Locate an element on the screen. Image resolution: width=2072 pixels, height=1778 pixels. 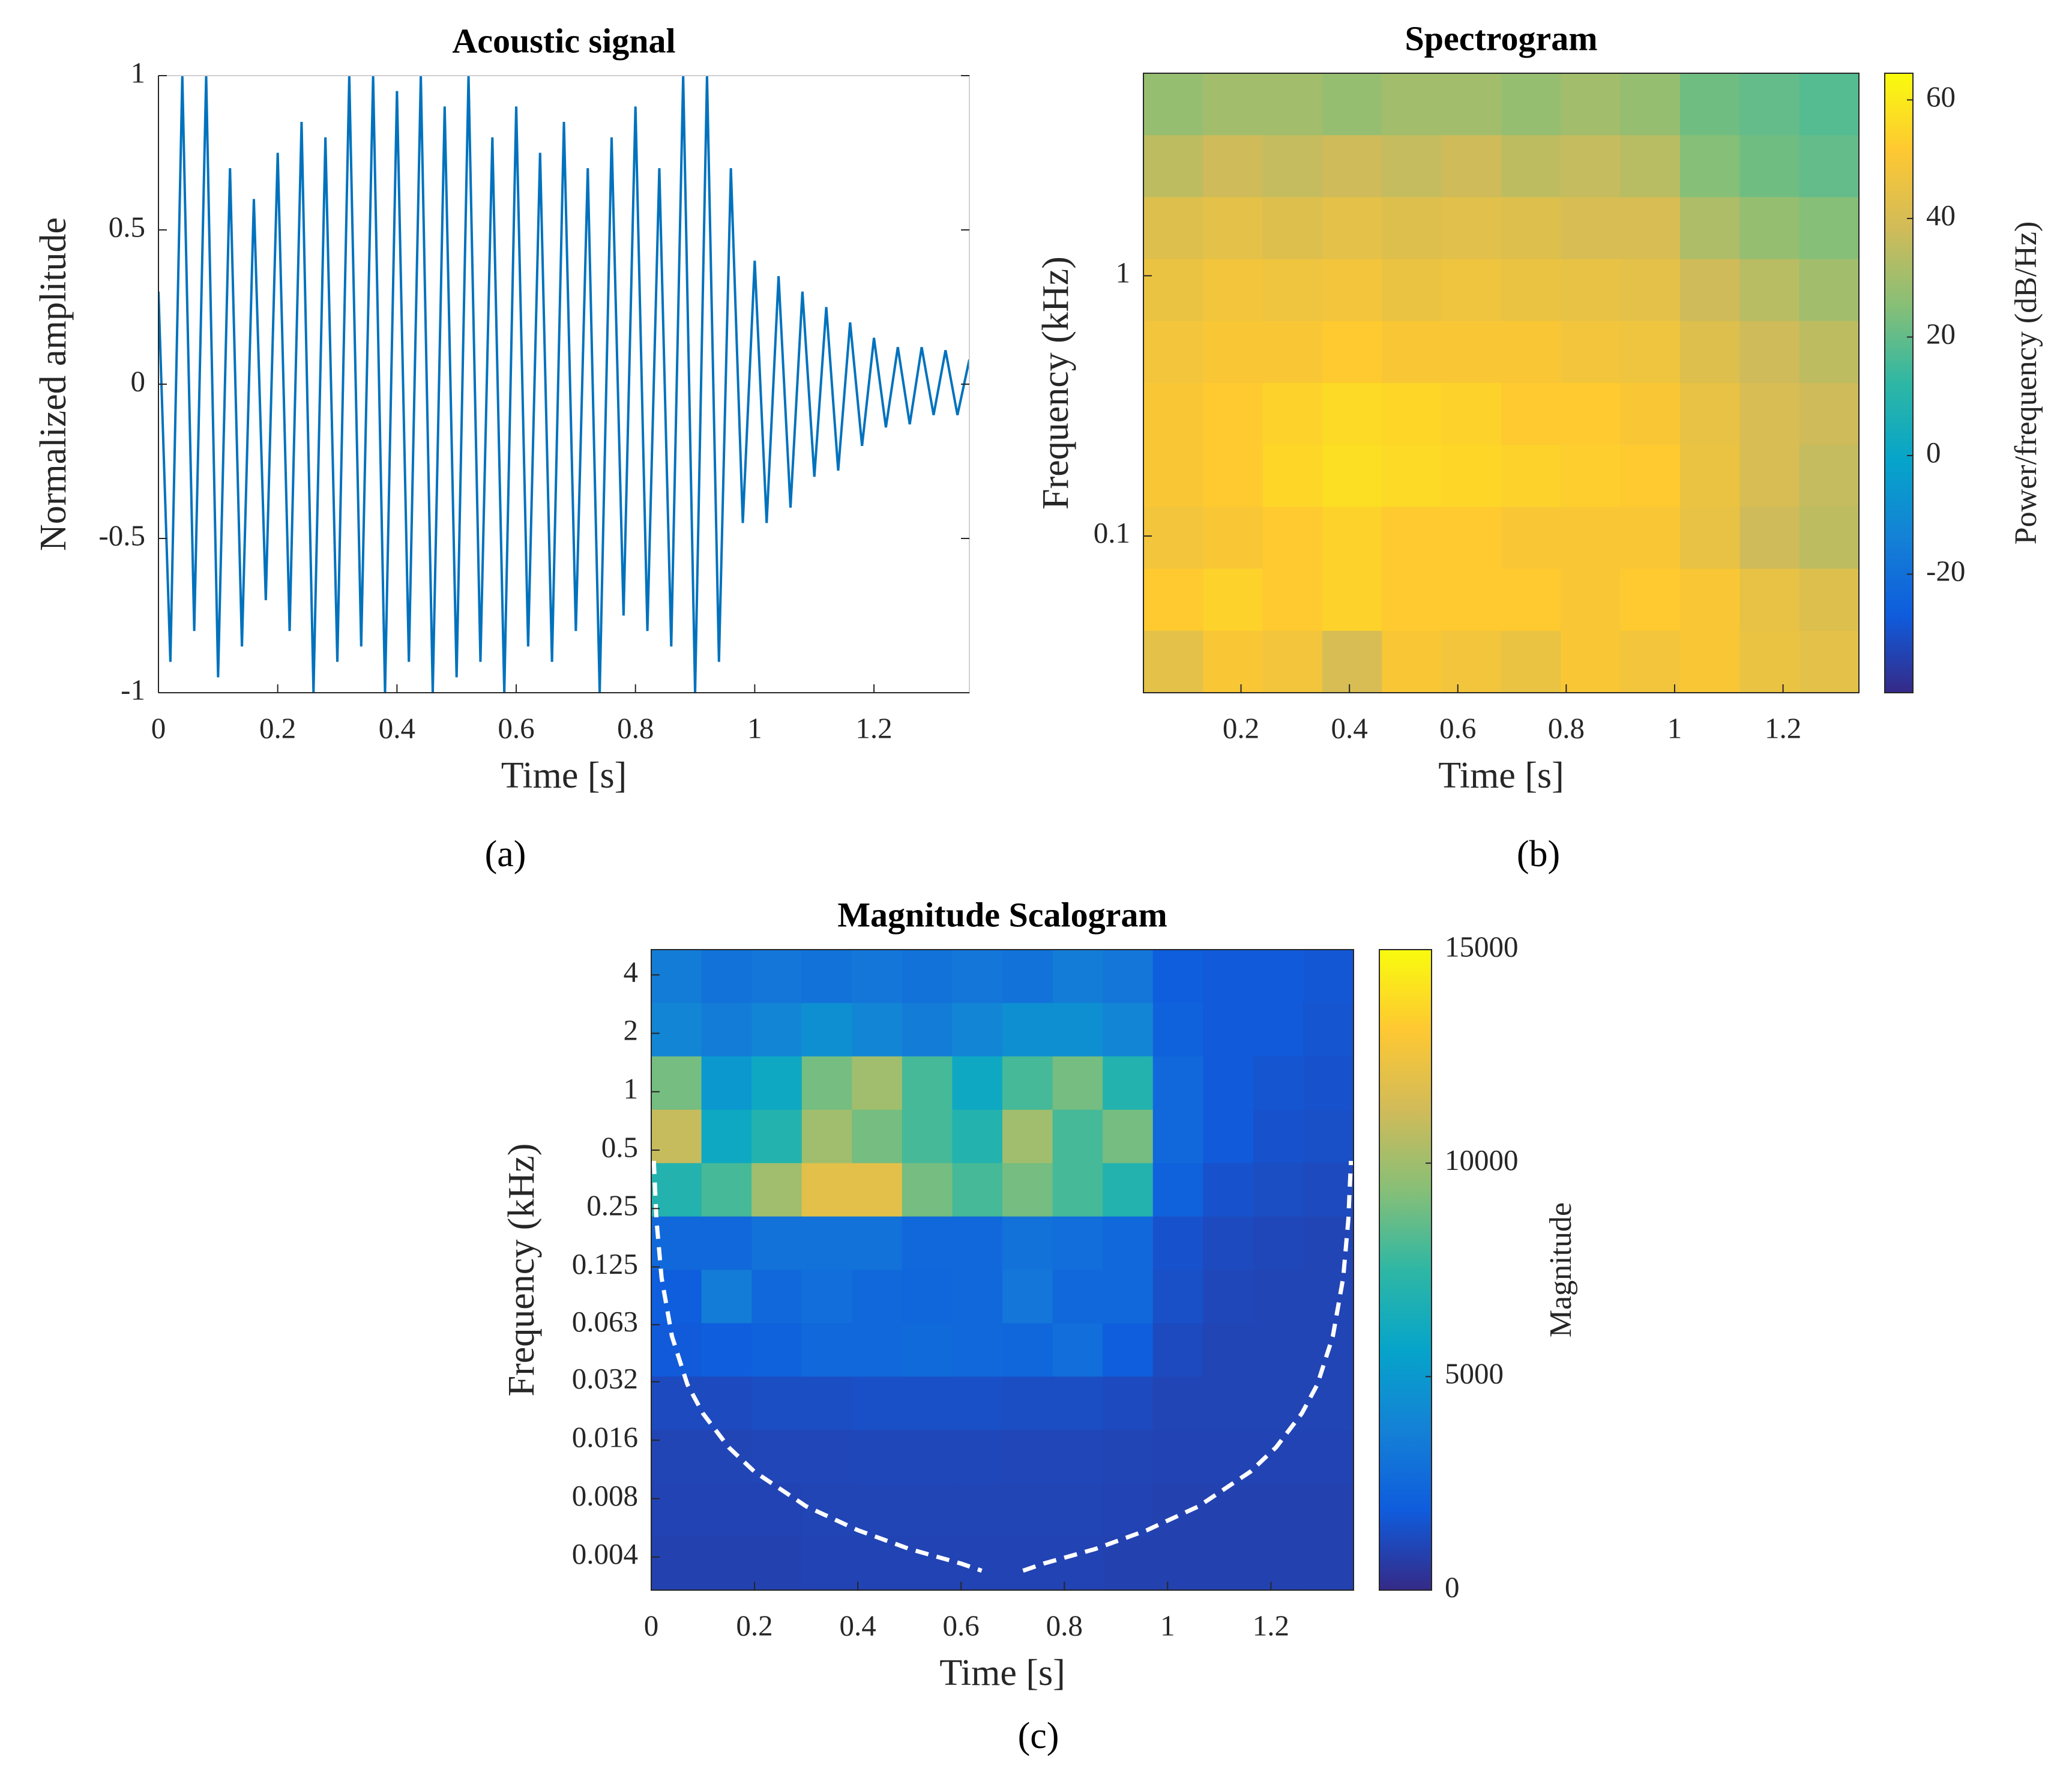
chart-title: Acoustic signal is located at coordinates (563, 40).